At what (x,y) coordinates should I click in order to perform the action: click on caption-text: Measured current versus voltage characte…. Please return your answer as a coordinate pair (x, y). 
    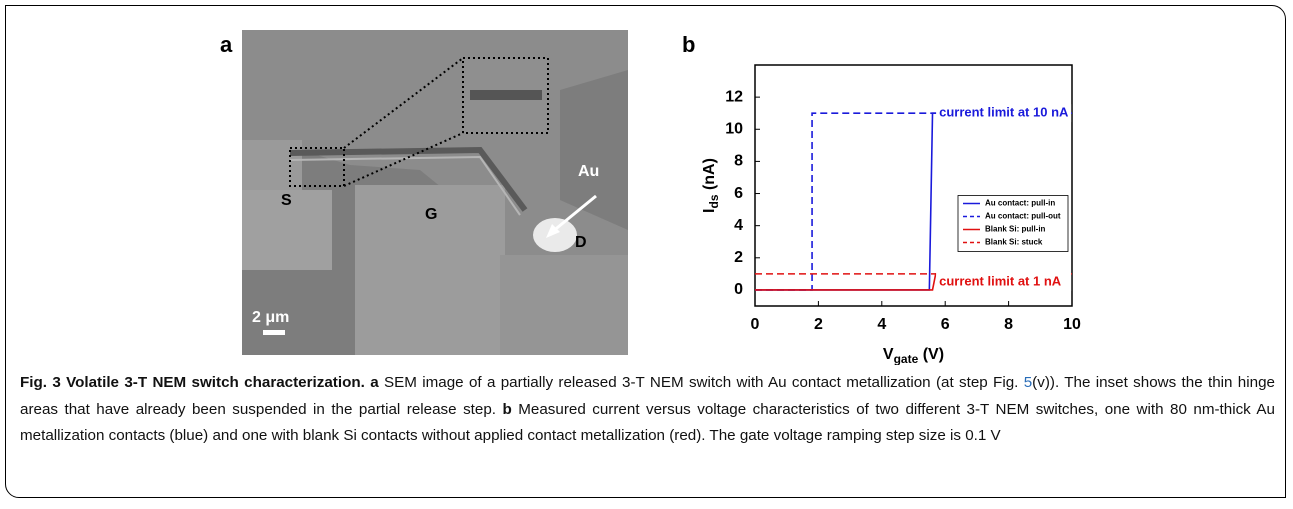
    Looking at the image, I should click on (647, 422).